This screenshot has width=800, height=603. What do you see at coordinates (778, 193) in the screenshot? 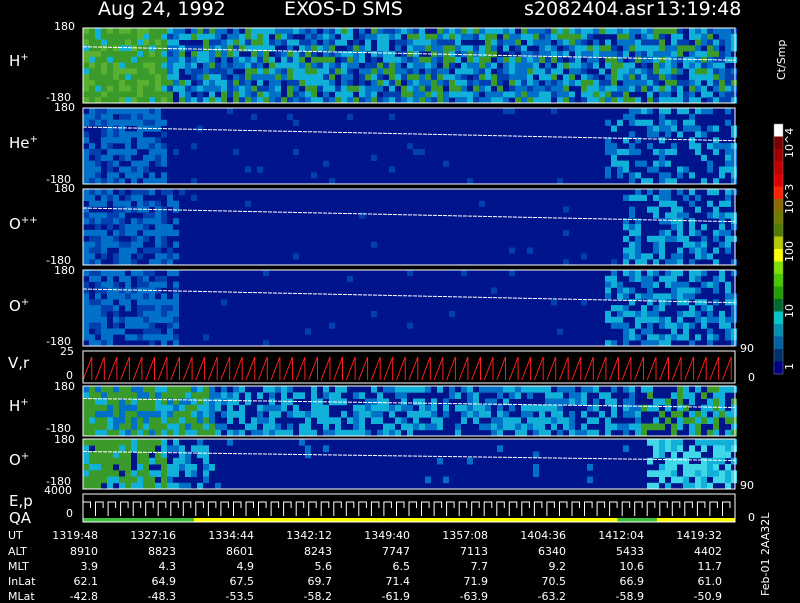
I see `colorbar-segment` at bounding box center [778, 193].